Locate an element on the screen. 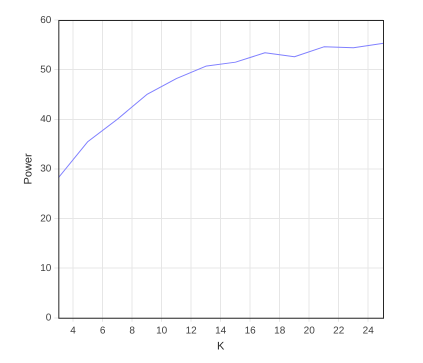 The image size is (423, 363). y-tick-label: 0 is located at coordinates (49, 318).